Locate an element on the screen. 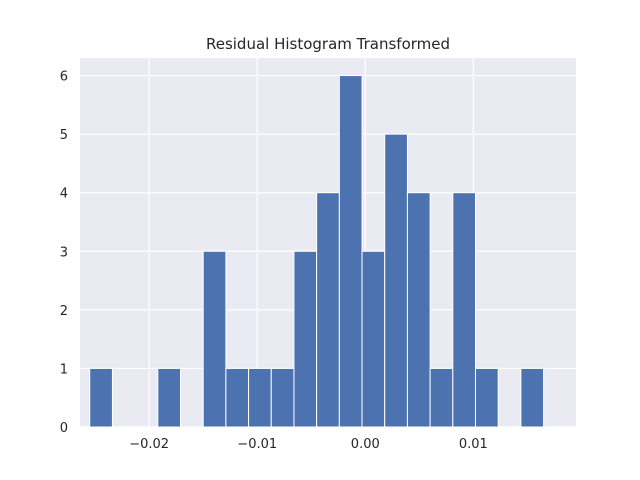  y-tick-label: 6 is located at coordinates (64, 77).